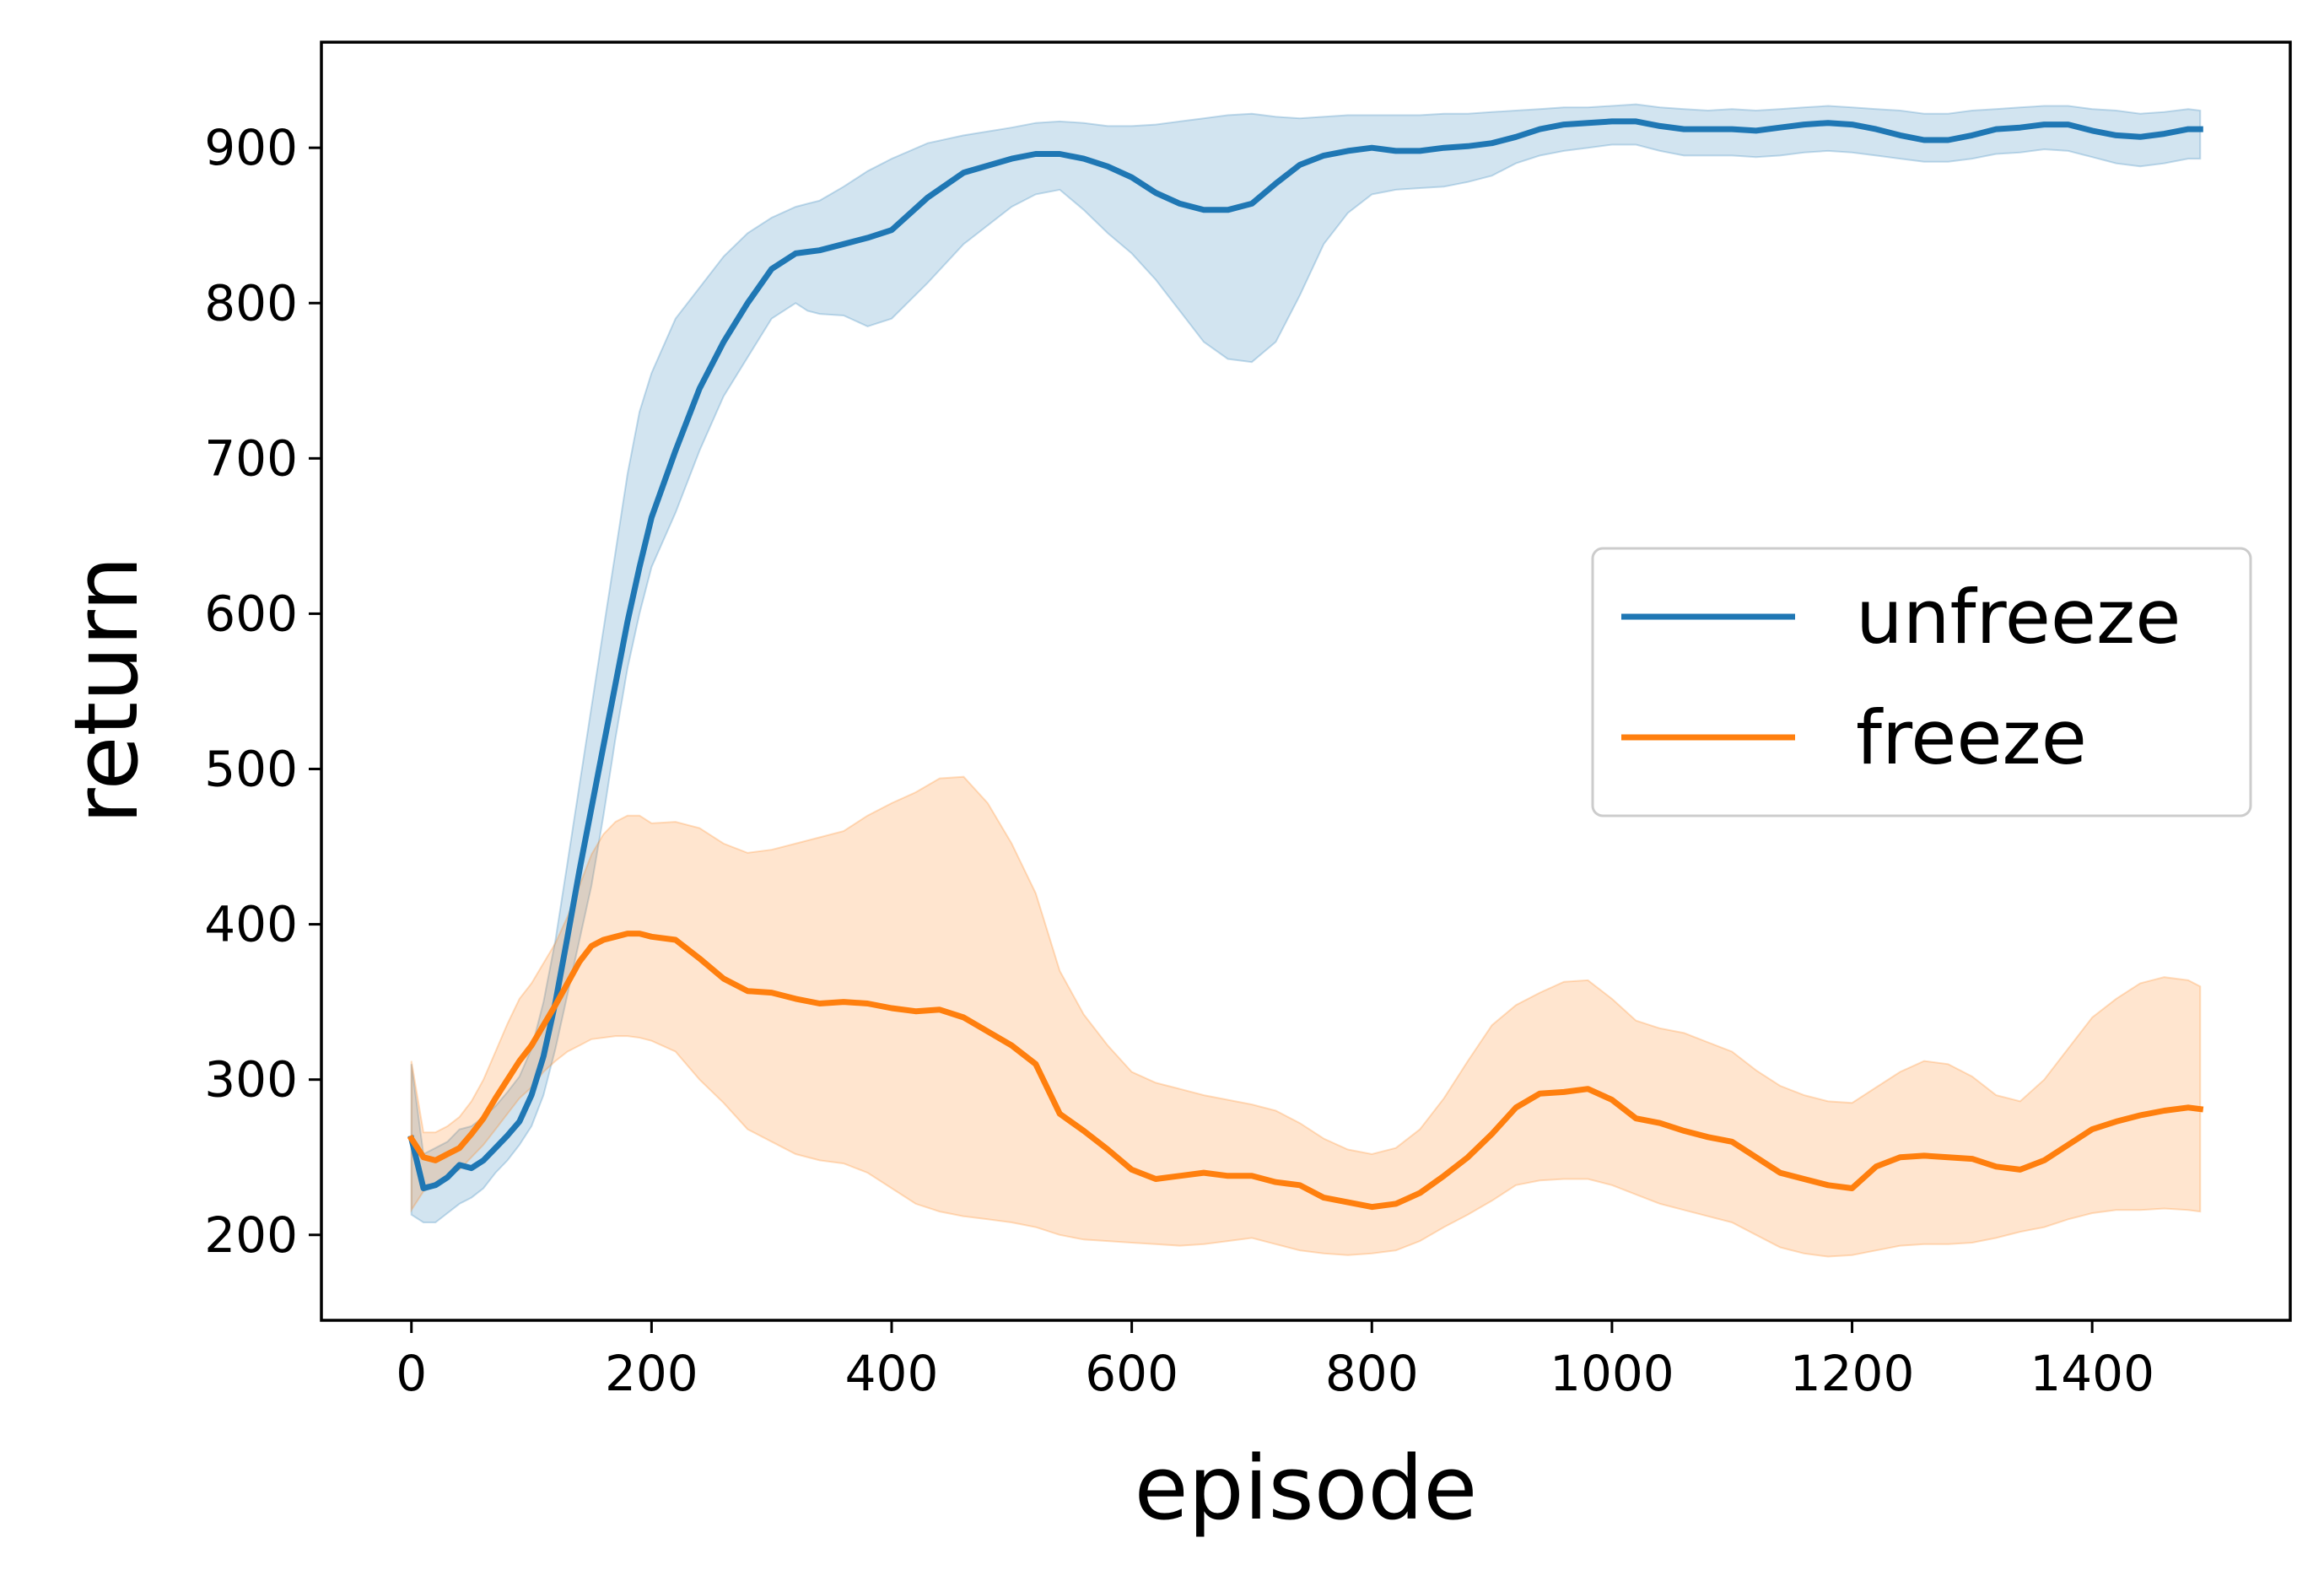 The image size is (2324, 1581). I want to click on line-freeze, so click(1305, 1071).